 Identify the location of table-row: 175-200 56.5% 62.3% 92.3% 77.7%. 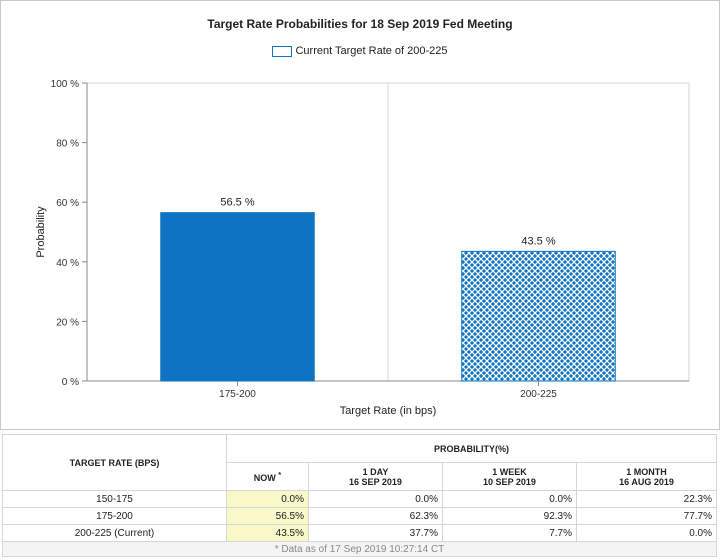
(359, 516).